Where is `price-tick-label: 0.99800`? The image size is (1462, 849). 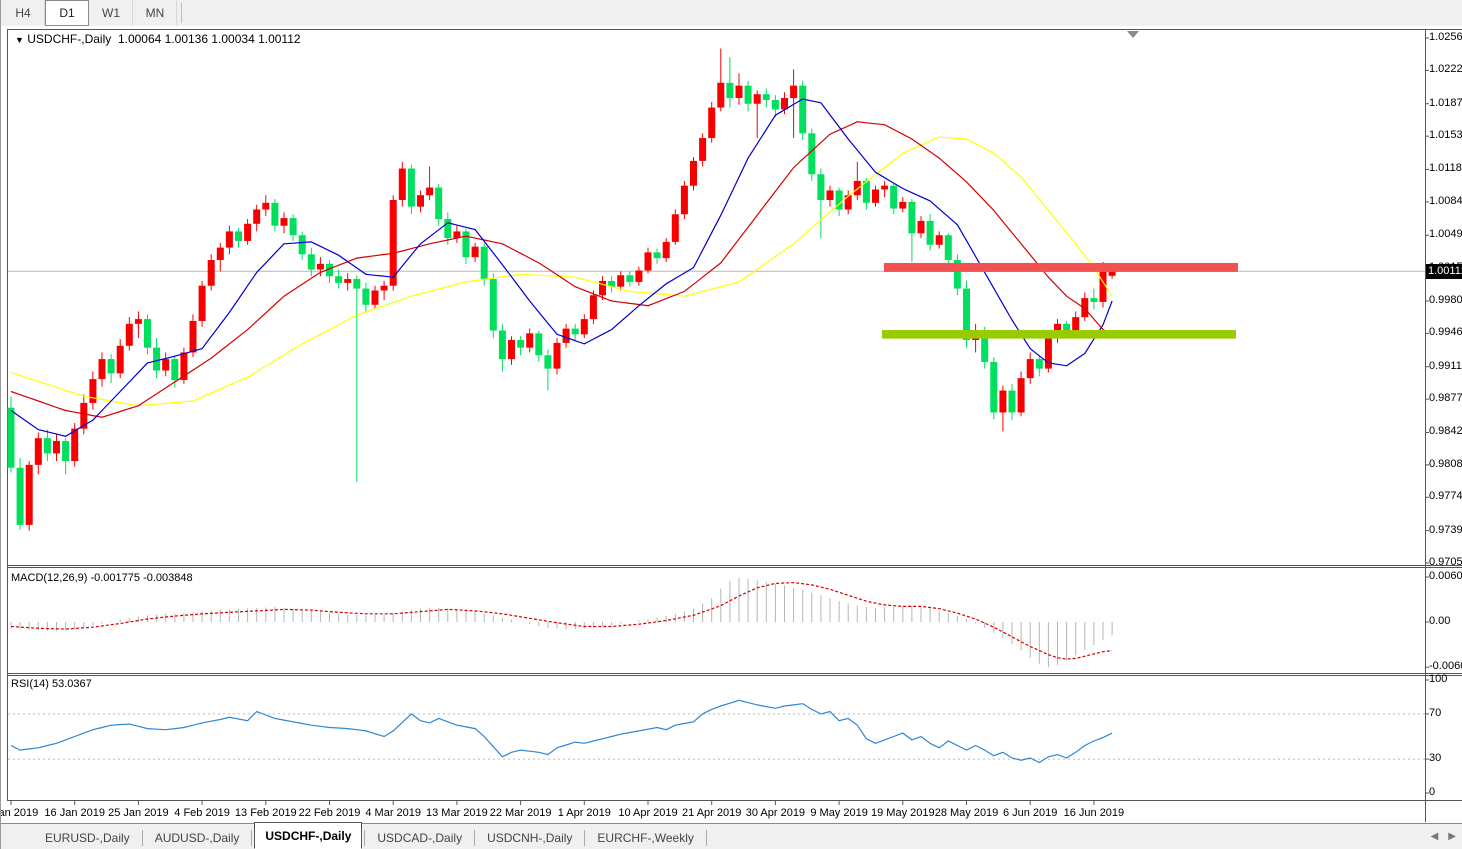 price-tick-label: 0.99800 is located at coordinates (1445, 299).